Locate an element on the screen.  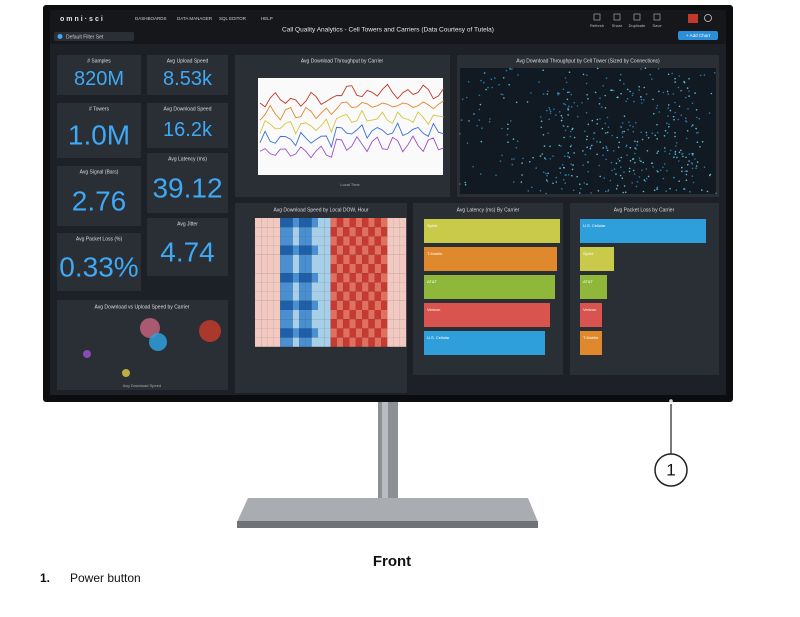
nav-item: DASHBOARDS is located at coordinates (151, 18).